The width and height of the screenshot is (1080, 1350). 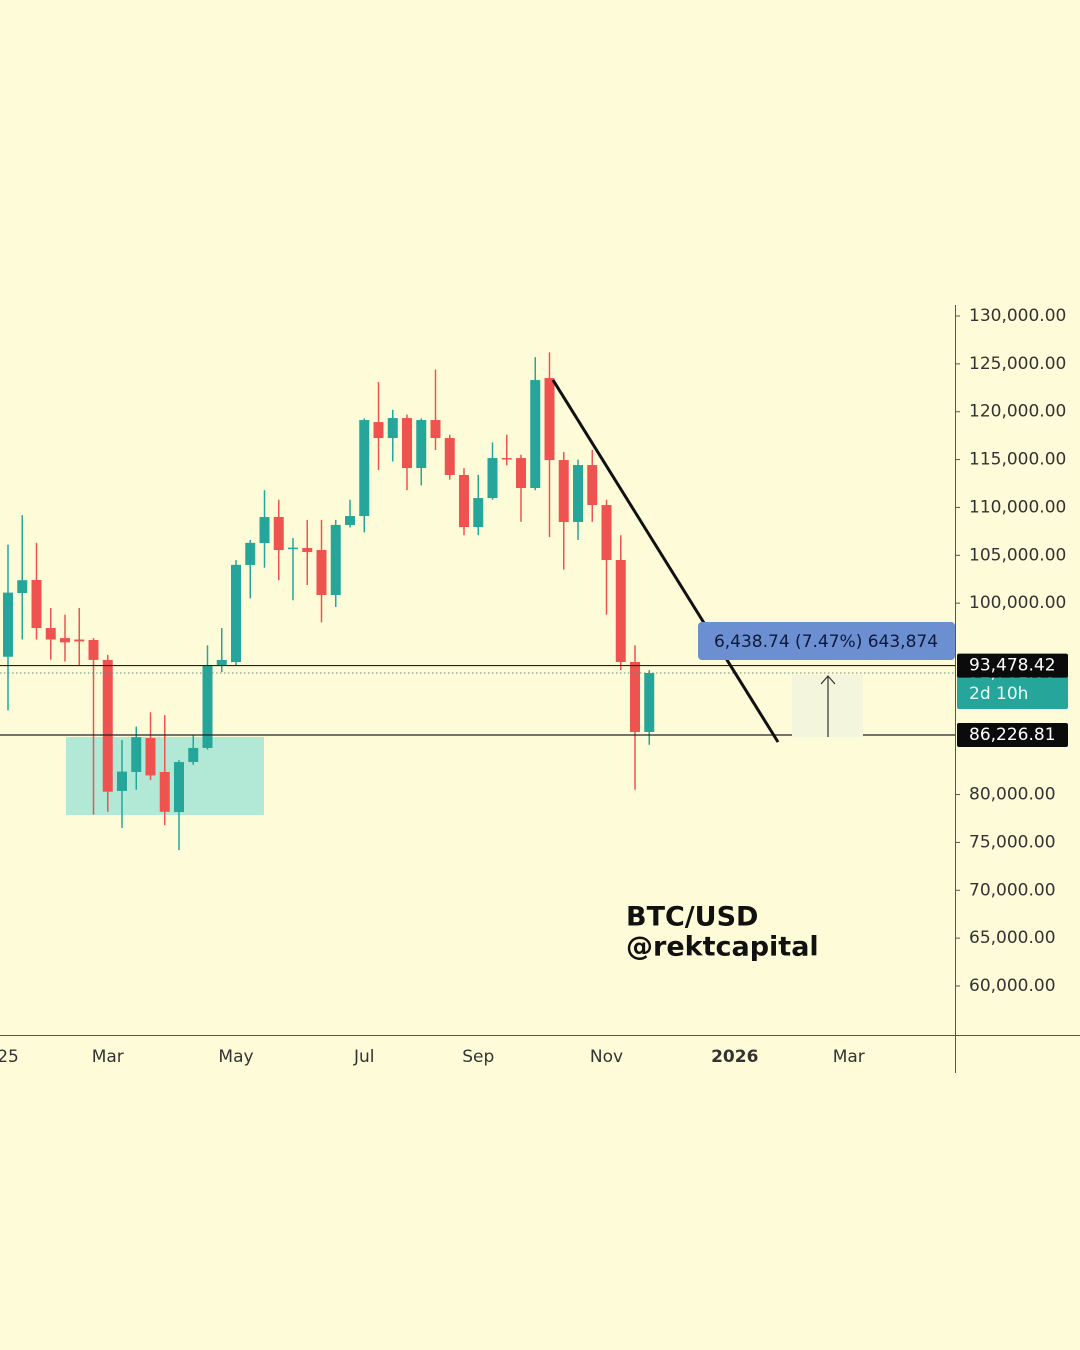 I want to click on price-line-label: 86,226.81, so click(x=1012, y=735).